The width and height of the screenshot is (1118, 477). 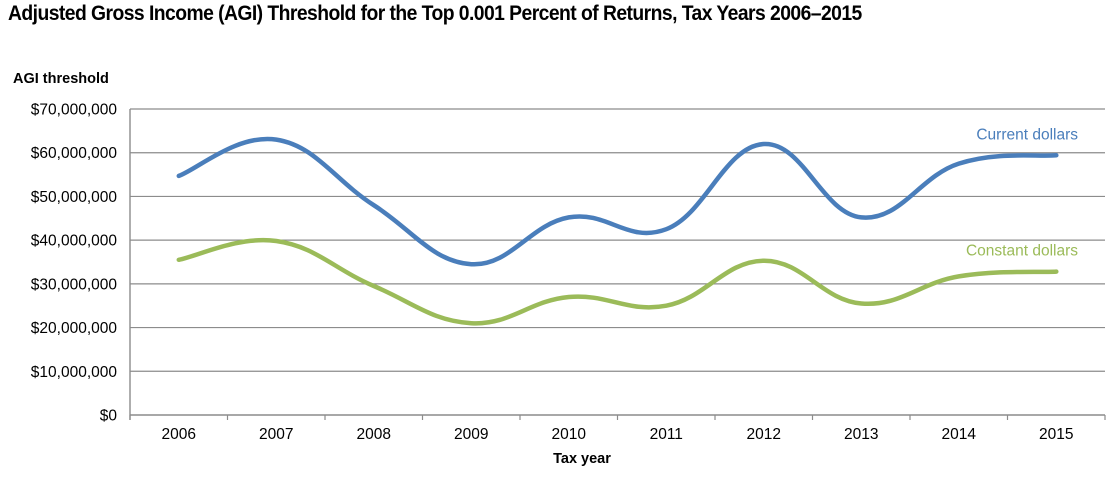 What do you see at coordinates (74, 197) in the screenshot?
I see `y-tick-label: $50,000,000` at bounding box center [74, 197].